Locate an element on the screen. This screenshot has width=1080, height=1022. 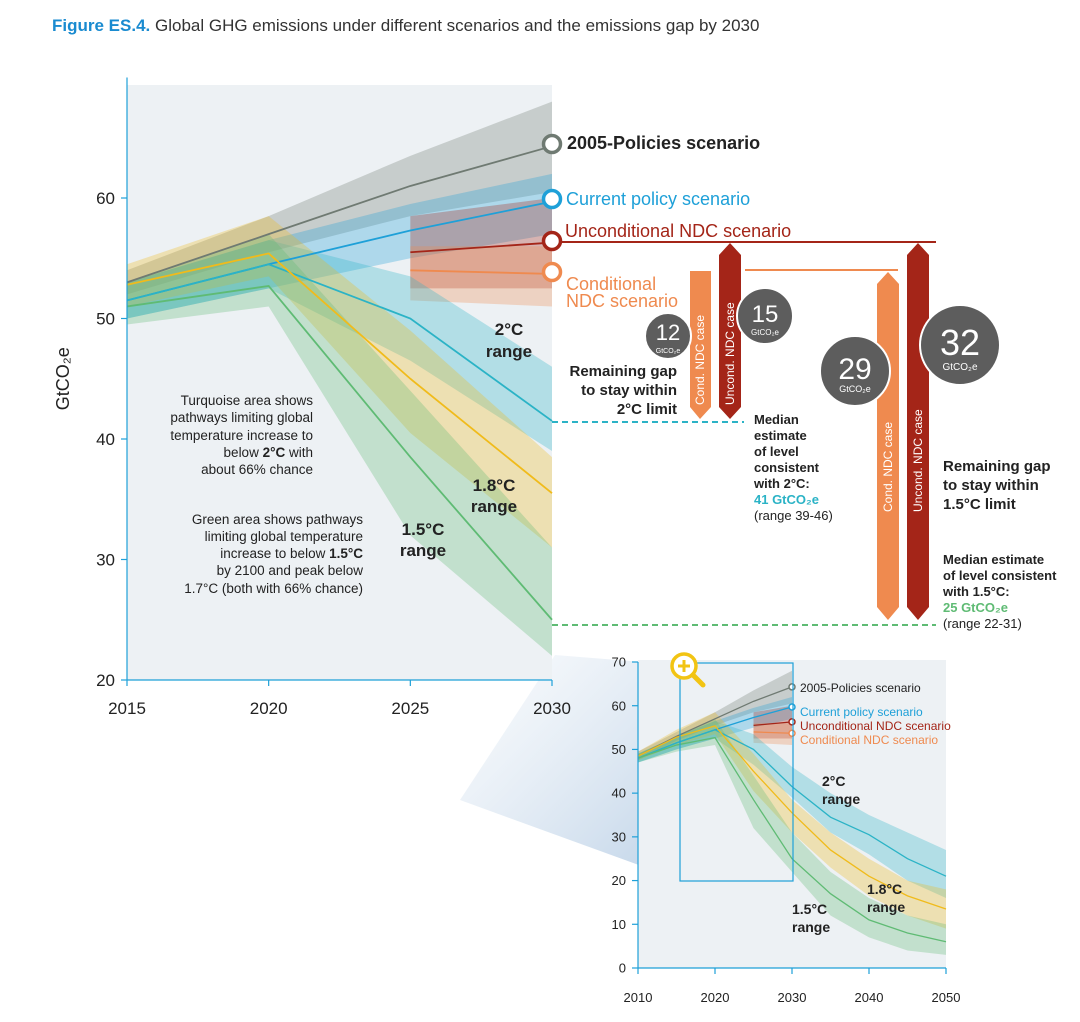
inset-y-tick-label: 10 is located at coordinates (619, 924).